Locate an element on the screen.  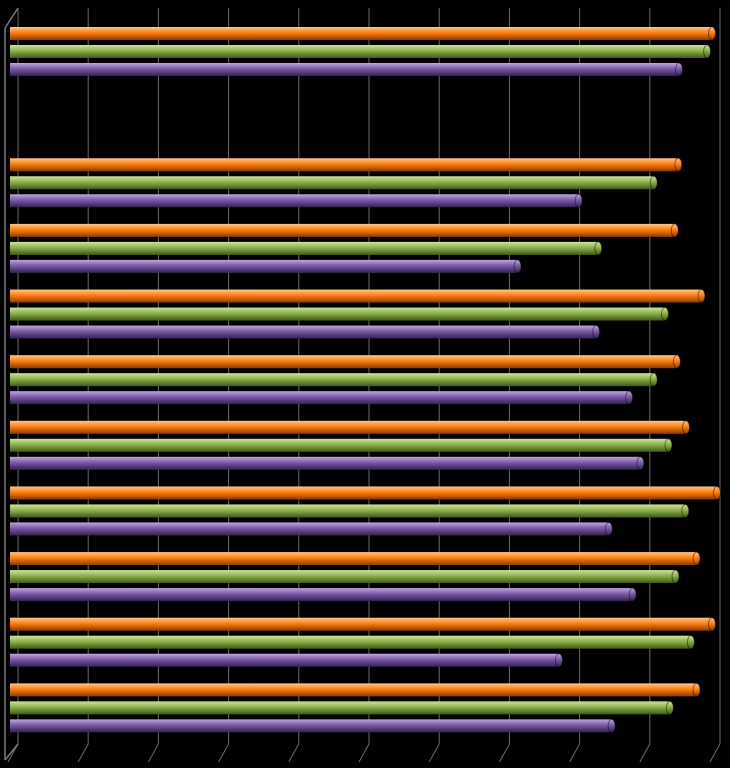
plot-area-frame is located at coordinates (11, 384).